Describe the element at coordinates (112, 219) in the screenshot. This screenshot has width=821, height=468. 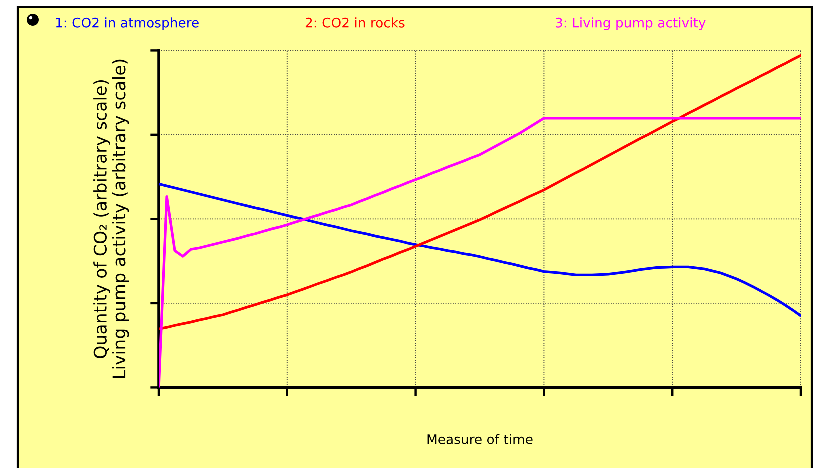
I see `y-axis-title: Quantity of CO₂ (arbitrary scale) Living pump activity (arbitrary scale)` at that location.